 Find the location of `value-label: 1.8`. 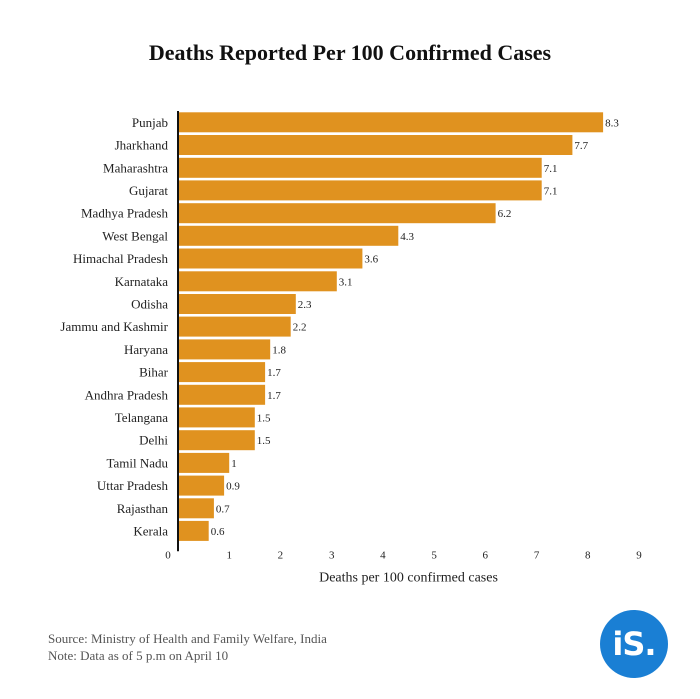

value-label: 1.8 is located at coordinates (279, 350).